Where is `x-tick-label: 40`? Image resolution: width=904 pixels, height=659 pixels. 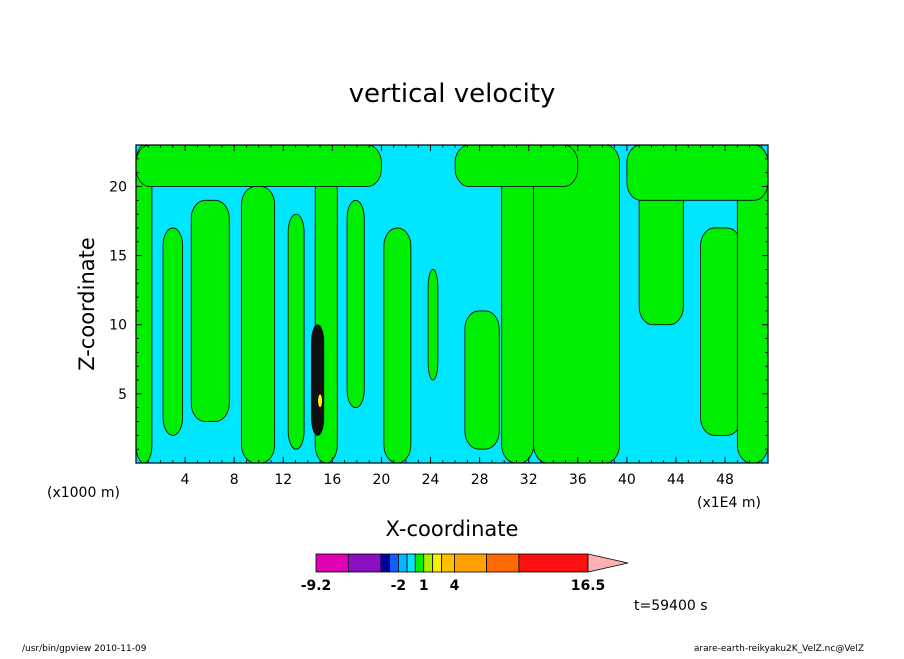 x-tick-label: 40 is located at coordinates (627, 480).